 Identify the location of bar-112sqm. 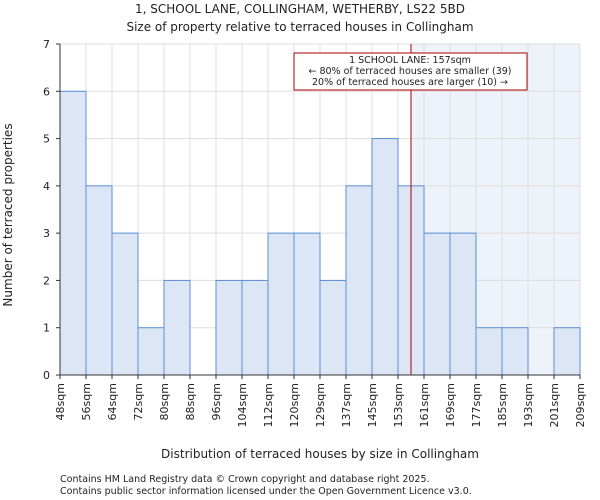
(281, 304).